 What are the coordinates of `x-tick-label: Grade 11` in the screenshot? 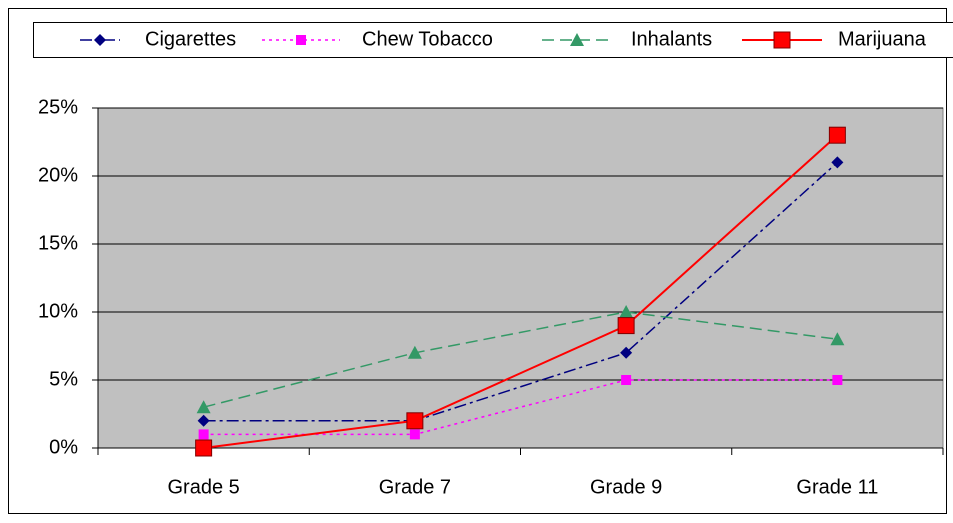 It's located at (837, 487).